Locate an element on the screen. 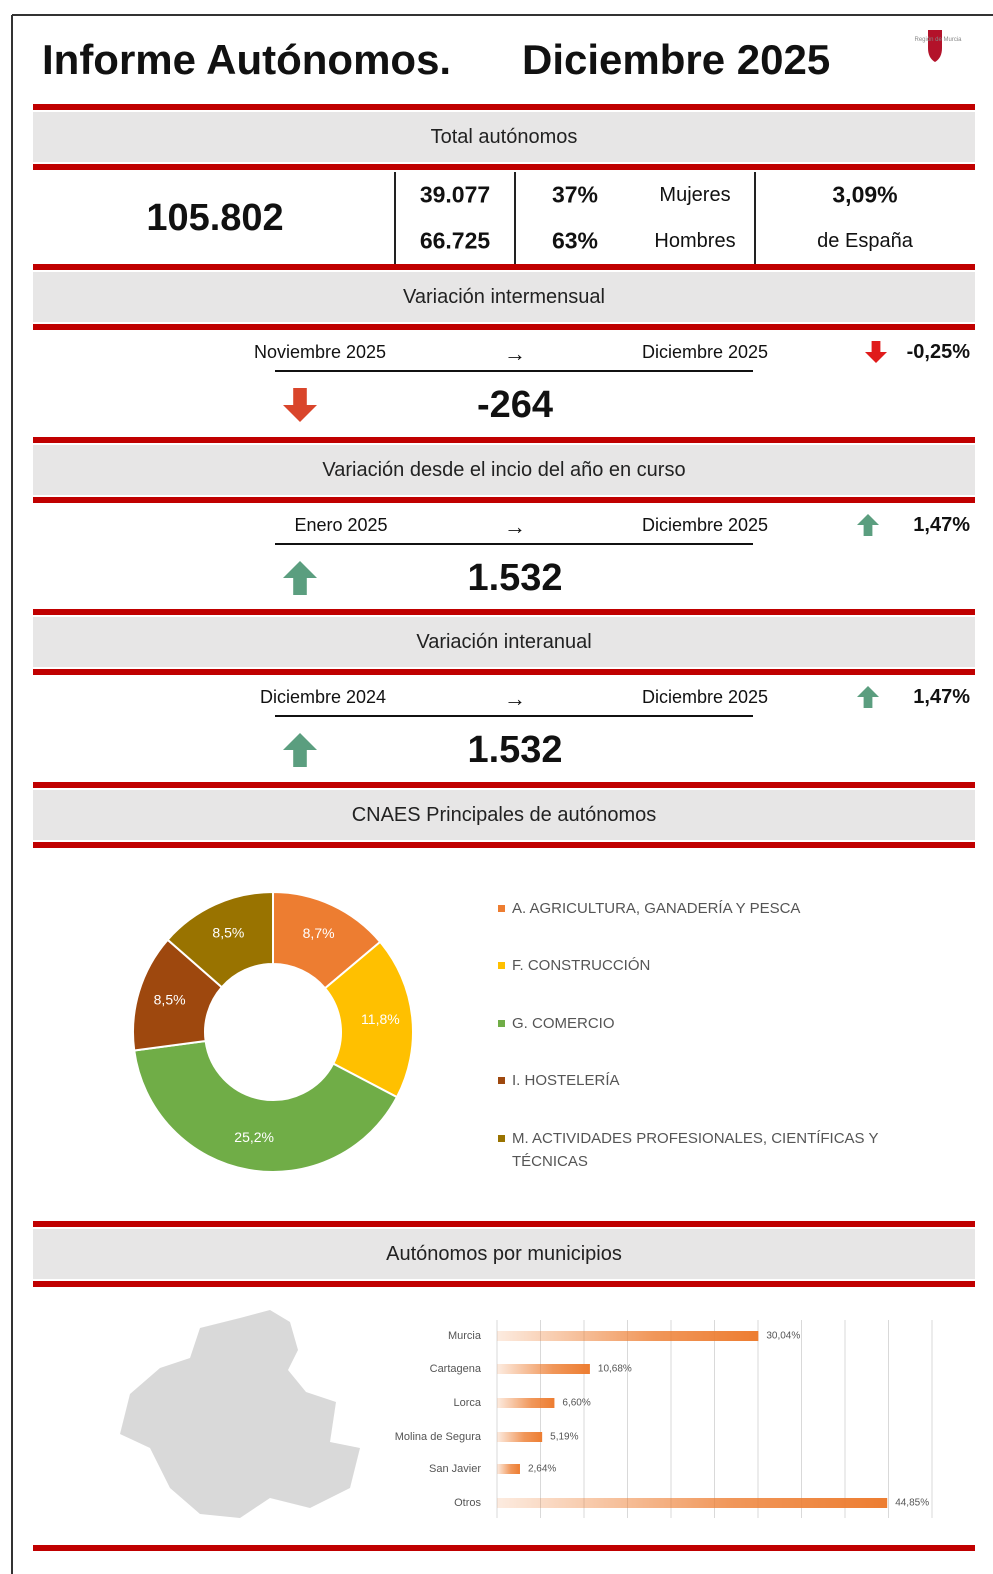  slice-label: 25,2% is located at coordinates (254, 1137).